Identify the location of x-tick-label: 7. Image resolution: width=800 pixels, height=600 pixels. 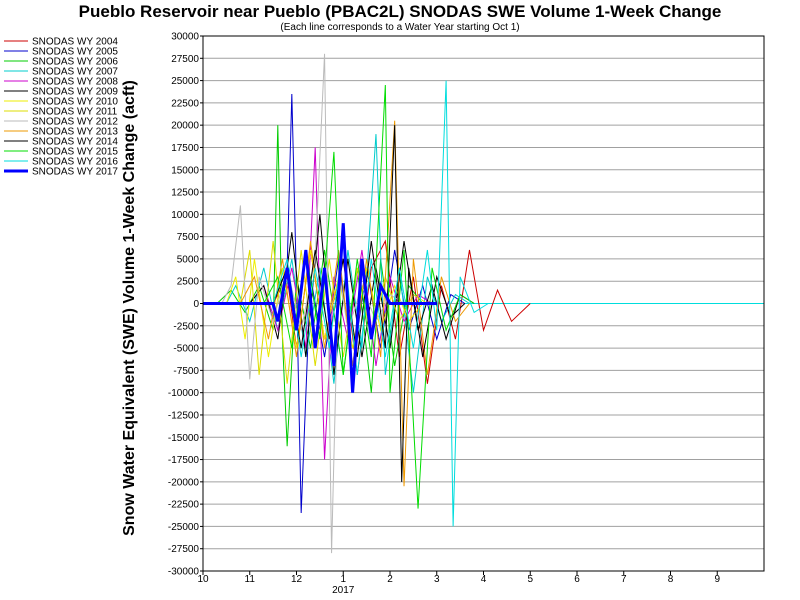
(624, 579).